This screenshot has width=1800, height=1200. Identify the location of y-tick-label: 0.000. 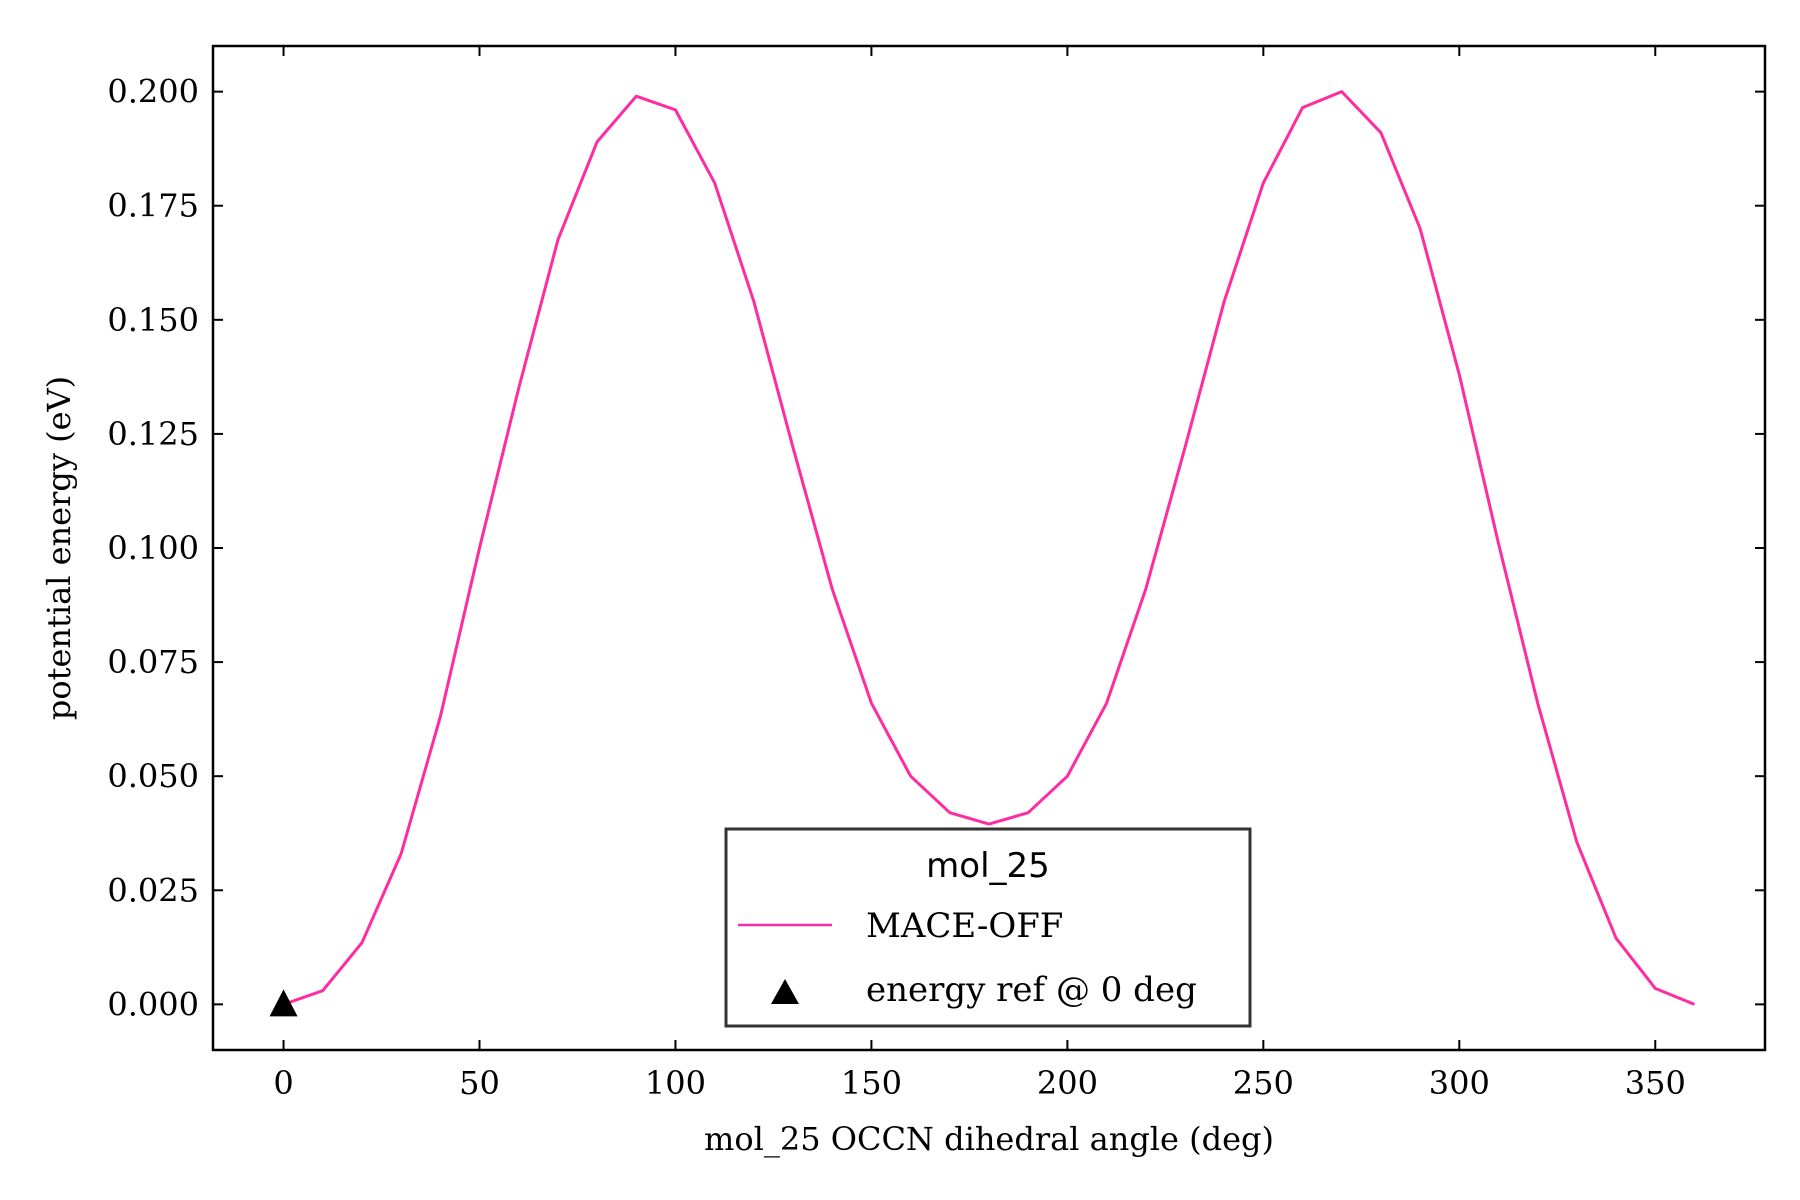
(153, 1004).